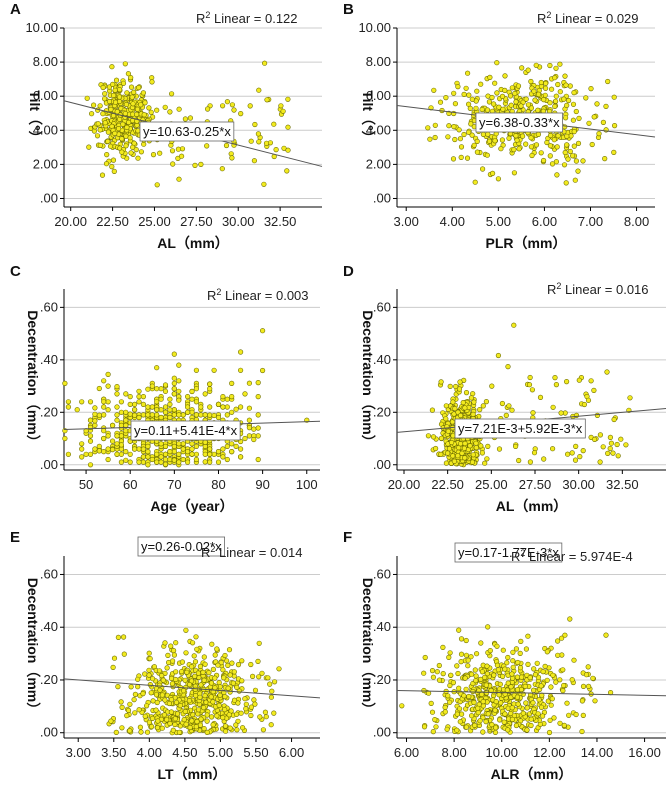 The image size is (669, 787). What do you see at coordinates (307, 484) in the screenshot?
I see `x-tick-label: 100` at bounding box center [307, 484].